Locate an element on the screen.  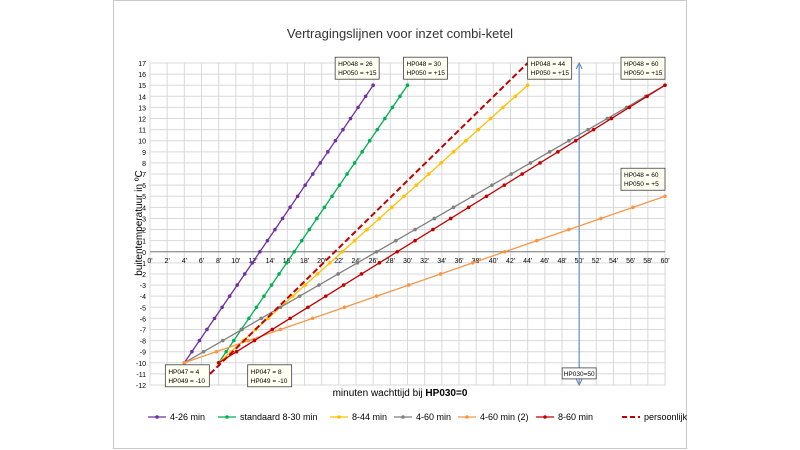
annotation-box: HP048 = 30 HP050 = +15 is located at coordinates (425, 68).